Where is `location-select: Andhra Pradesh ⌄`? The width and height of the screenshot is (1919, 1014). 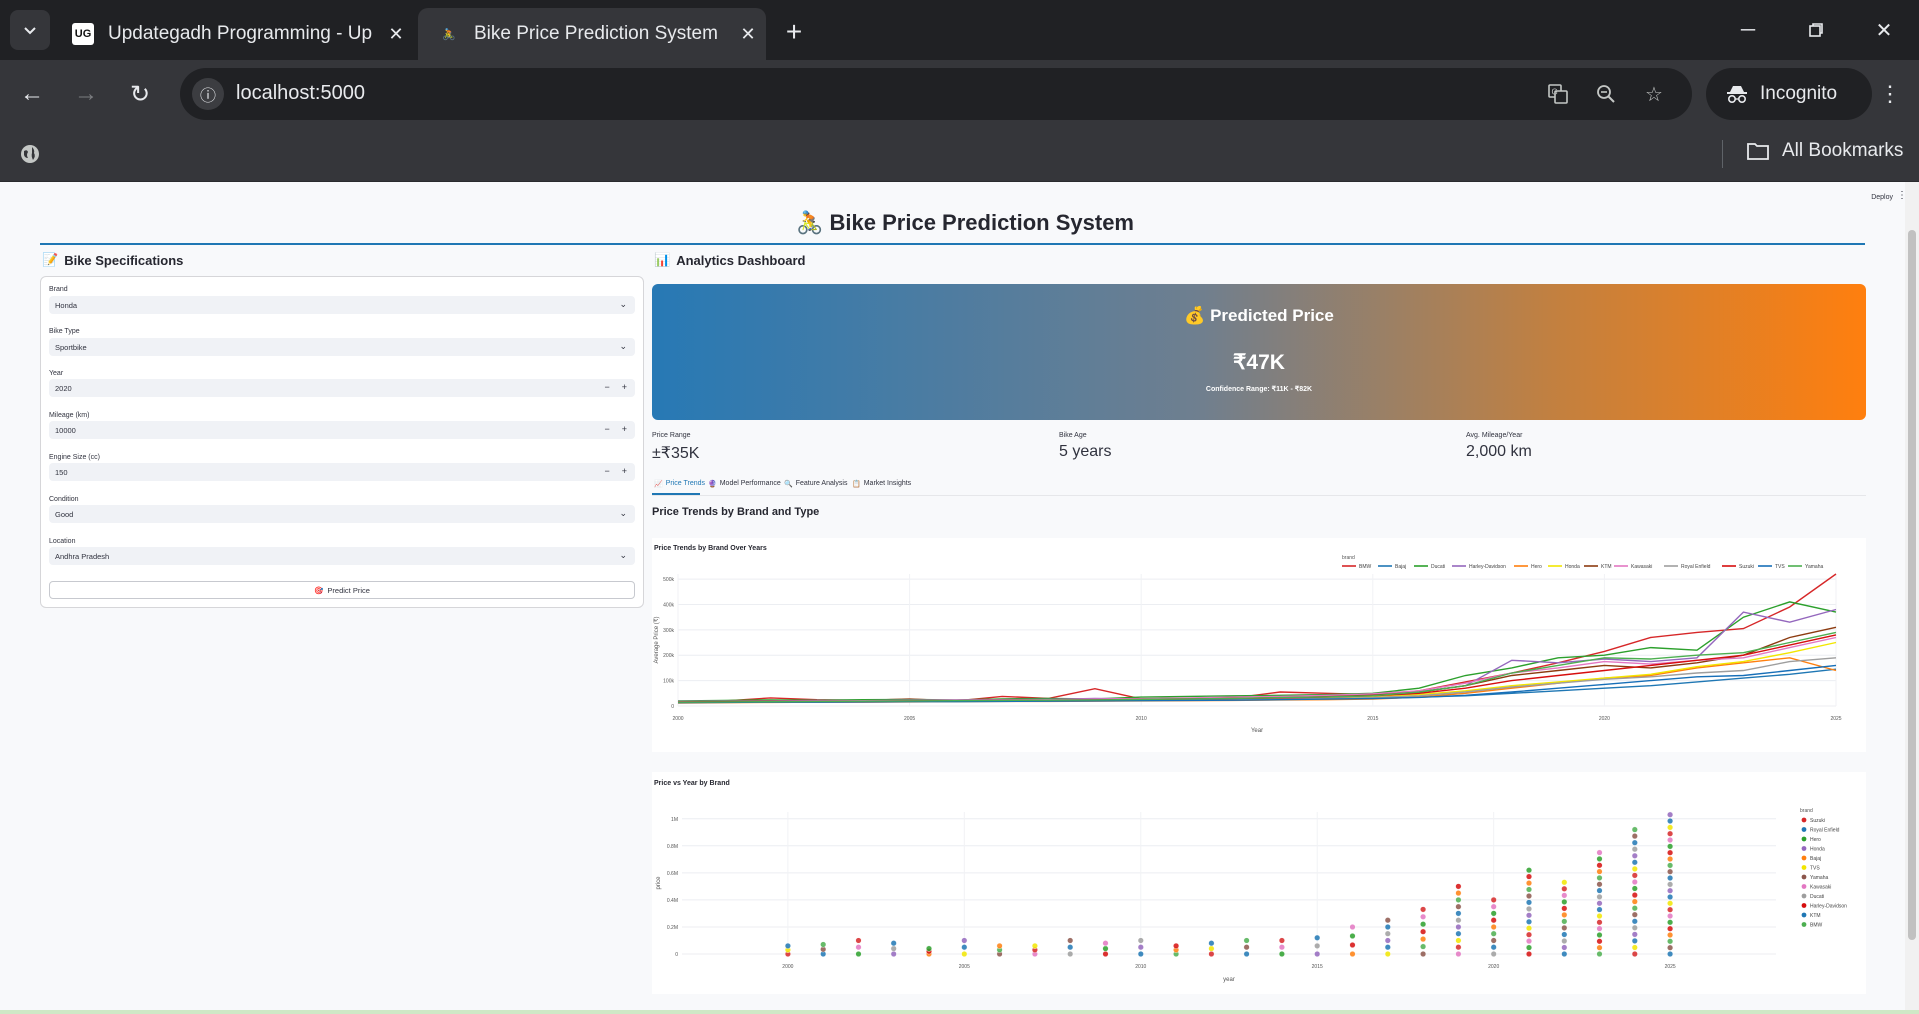 location-select: Andhra Pradesh ⌄ is located at coordinates (342, 556).